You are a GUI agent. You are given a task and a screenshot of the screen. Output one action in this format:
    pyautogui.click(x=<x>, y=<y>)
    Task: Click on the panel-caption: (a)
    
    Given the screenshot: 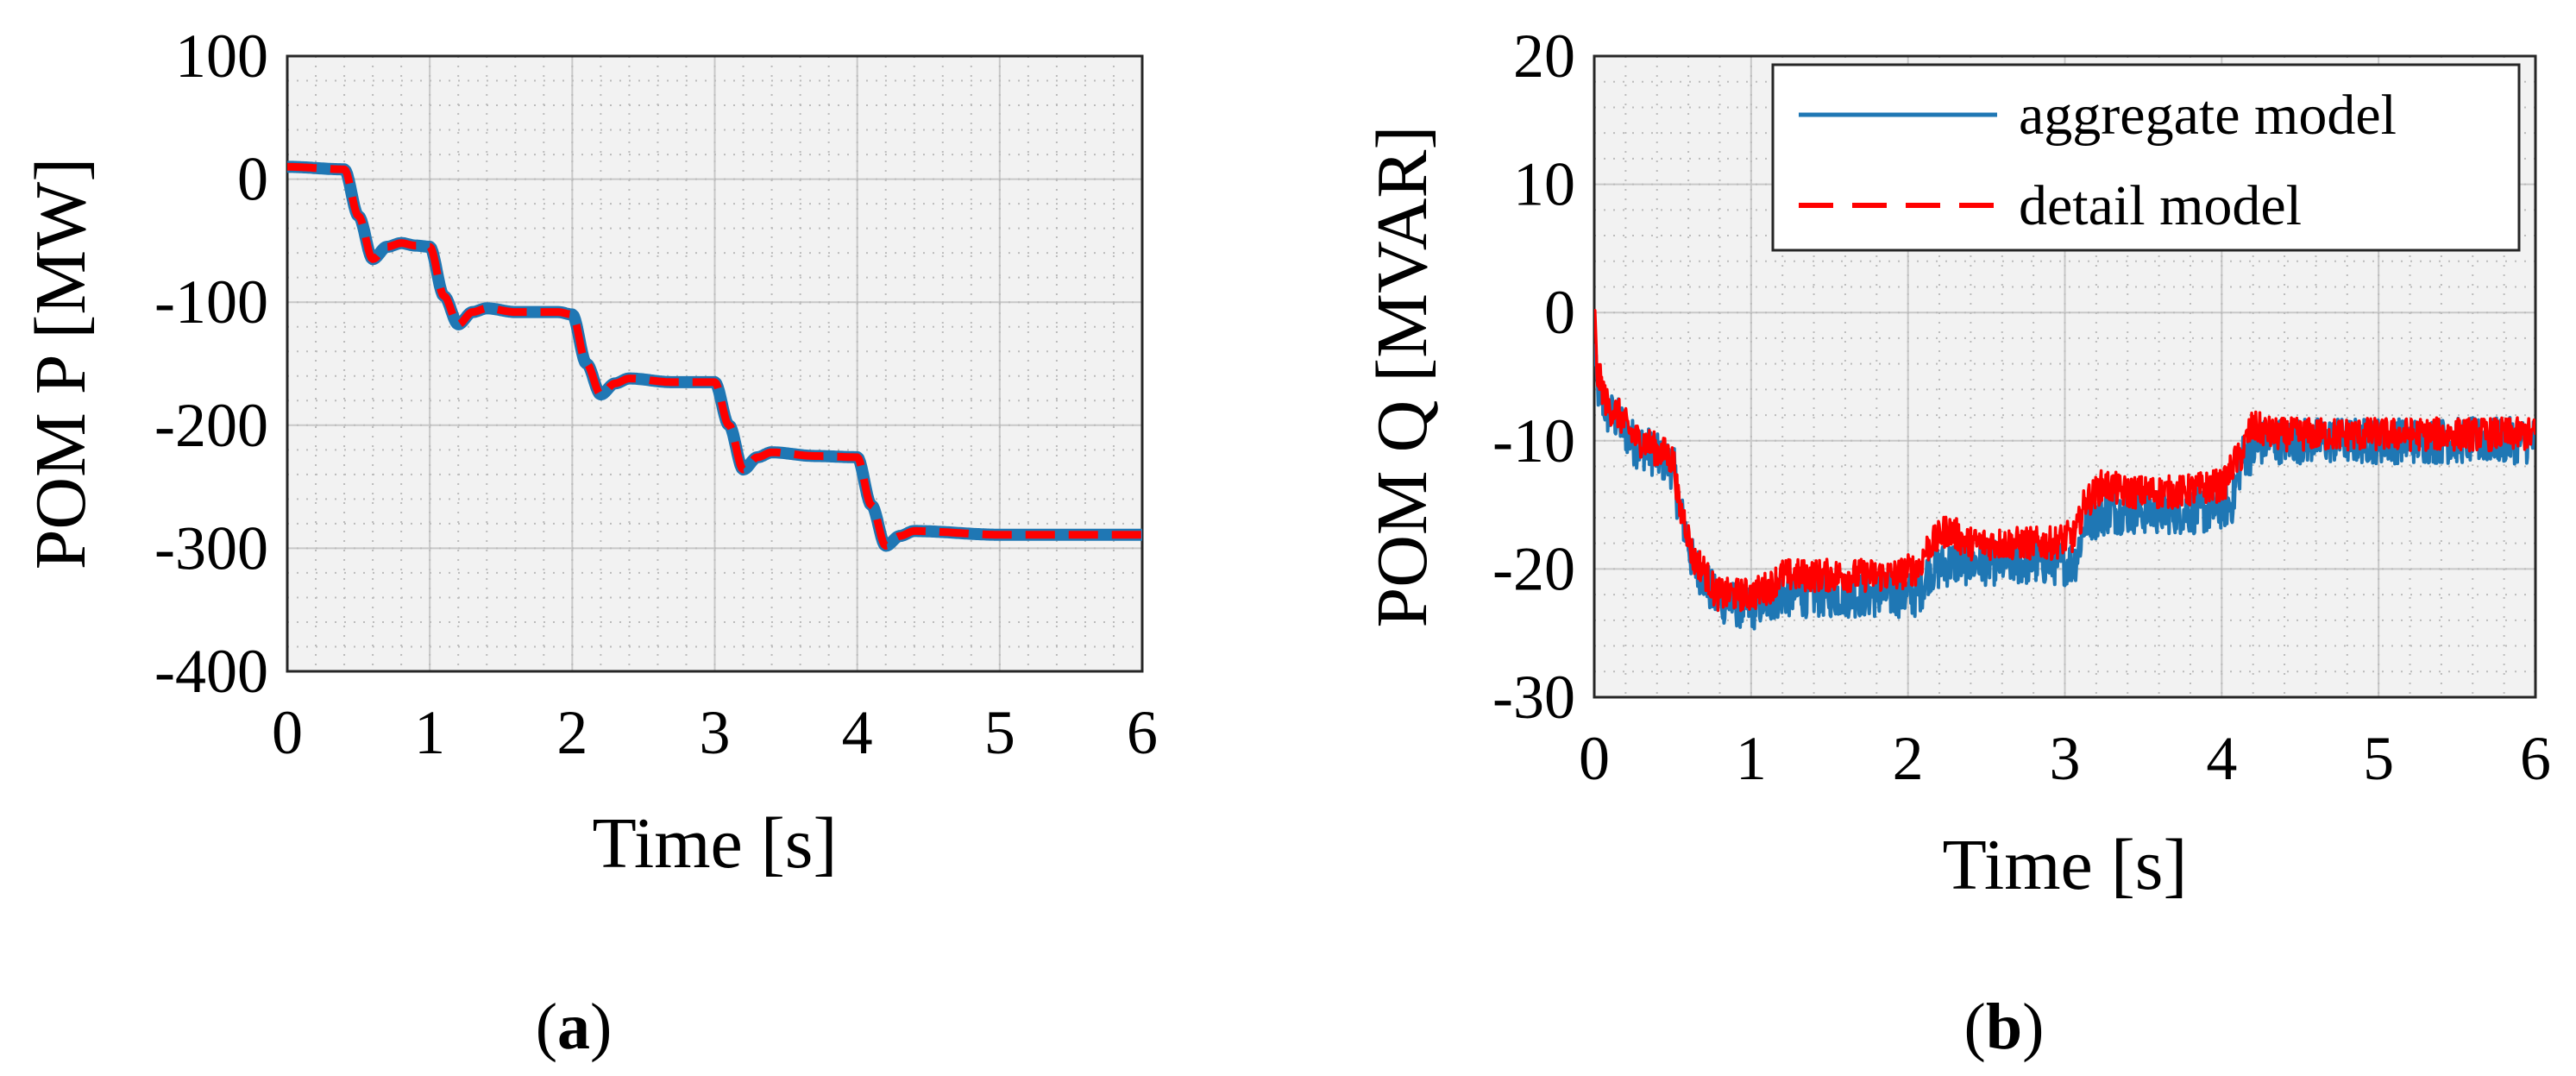 What is the action you would take?
    pyautogui.click(x=574, y=1027)
    